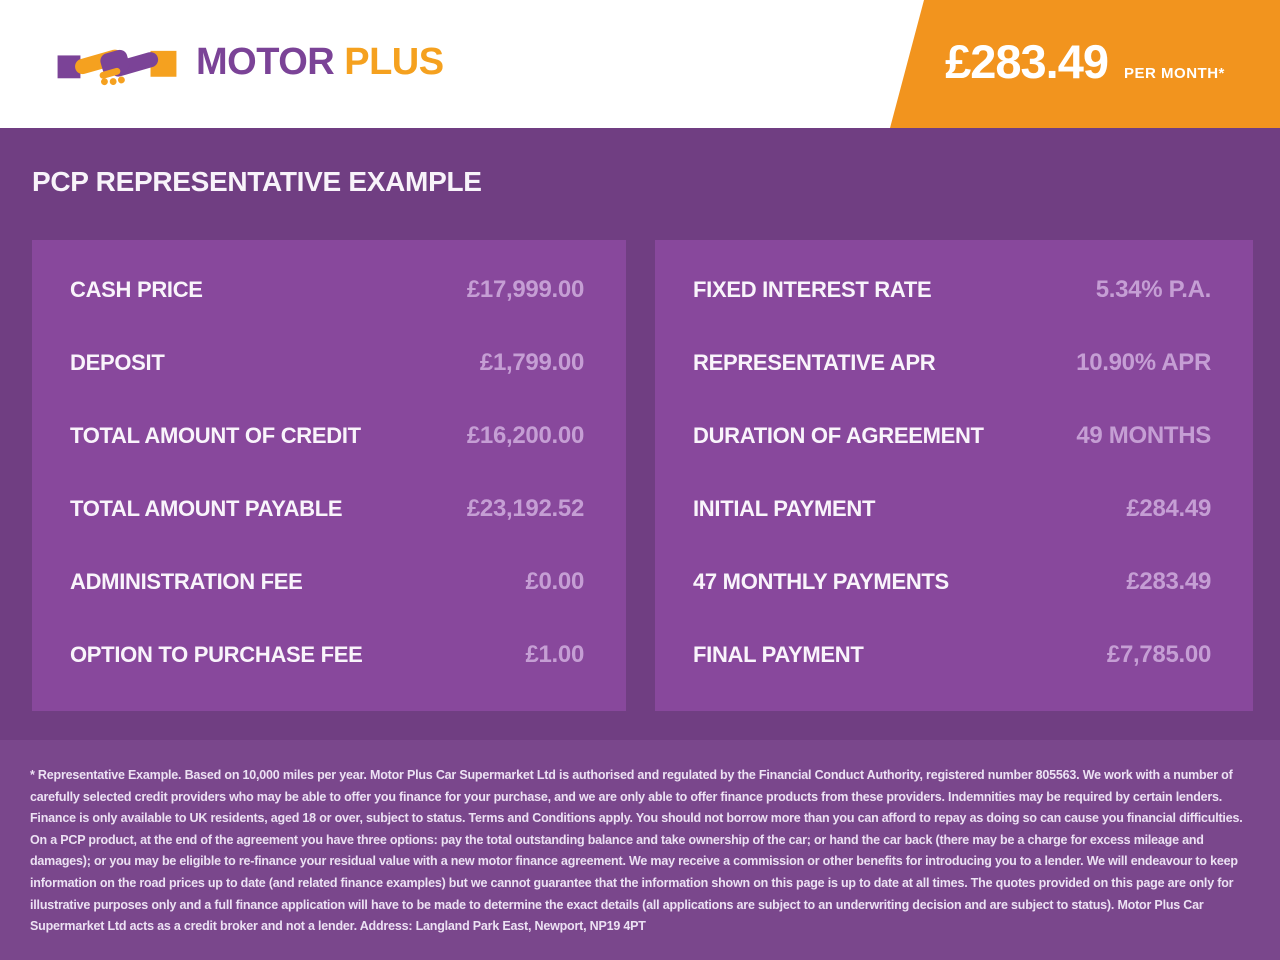 The width and height of the screenshot is (1280, 960). I want to click on finance-value: £16,200.00, so click(525, 435).